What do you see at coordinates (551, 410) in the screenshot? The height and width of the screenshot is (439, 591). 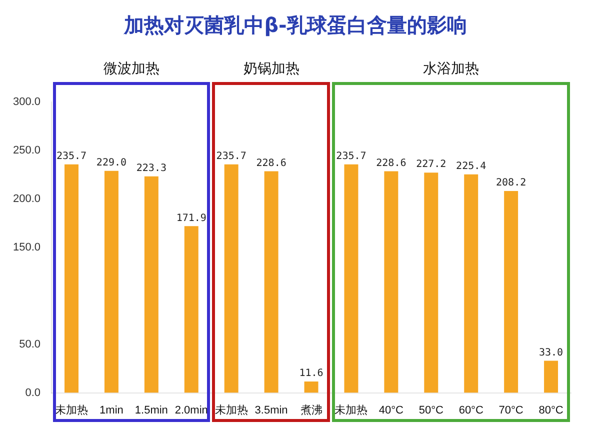 I see `x-tick-label: 80°C` at bounding box center [551, 410].